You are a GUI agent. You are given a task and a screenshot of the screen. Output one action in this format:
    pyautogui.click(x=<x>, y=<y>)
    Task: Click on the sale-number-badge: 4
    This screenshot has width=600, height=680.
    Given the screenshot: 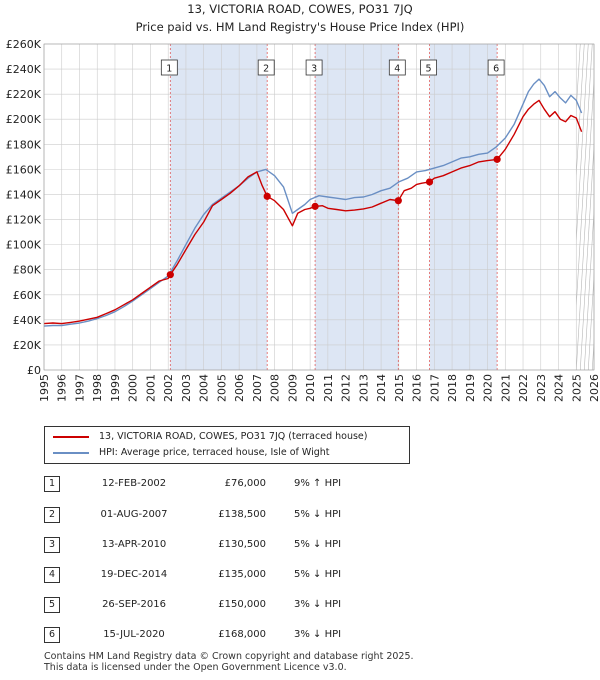 What is the action you would take?
    pyautogui.click(x=52, y=575)
    